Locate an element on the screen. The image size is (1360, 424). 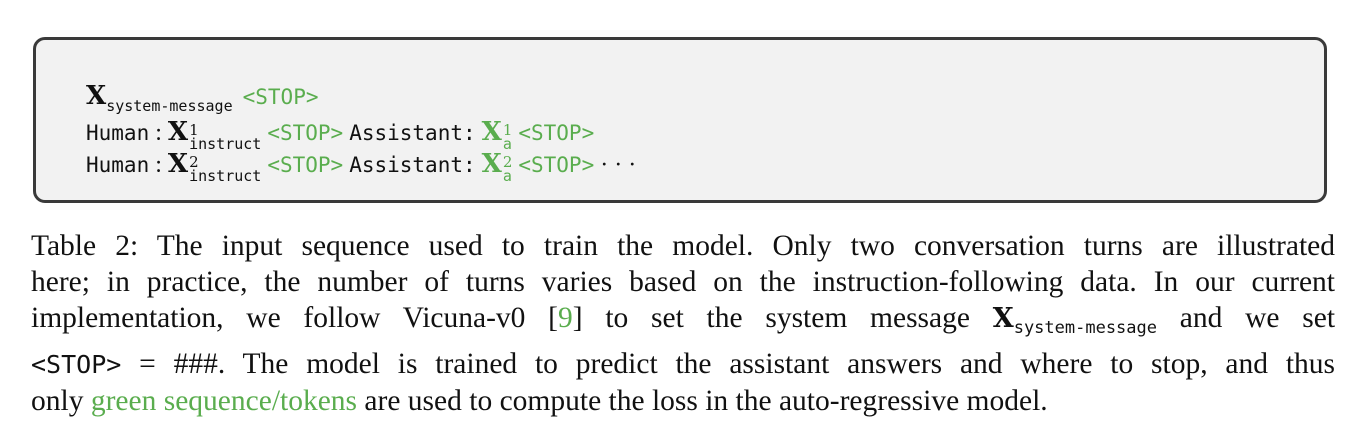
green-tokens-highlight: green sequence/tokens is located at coordinates (224, 401).